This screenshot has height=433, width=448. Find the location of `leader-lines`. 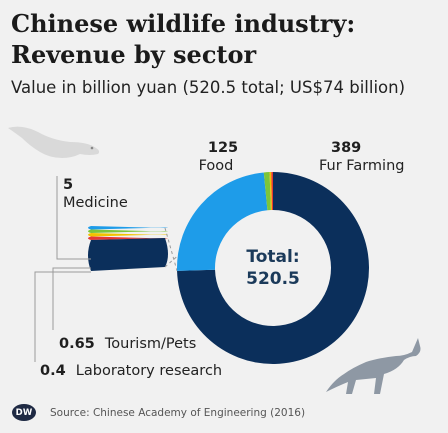

leader-lines is located at coordinates (62, 269).